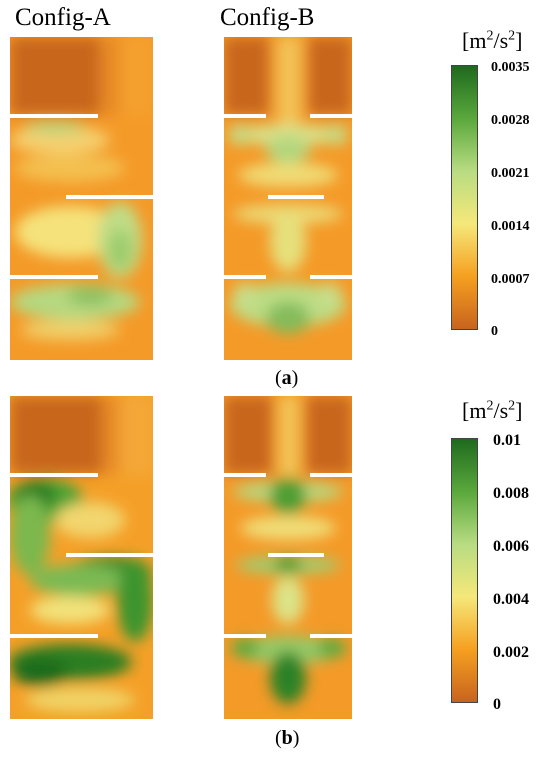 Image resolution: width=550 pixels, height=757 pixels. What do you see at coordinates (510, 120) in the screenshot?
I see `panel-a-tick-1: 0.0028` at bounding box center [510, 120].